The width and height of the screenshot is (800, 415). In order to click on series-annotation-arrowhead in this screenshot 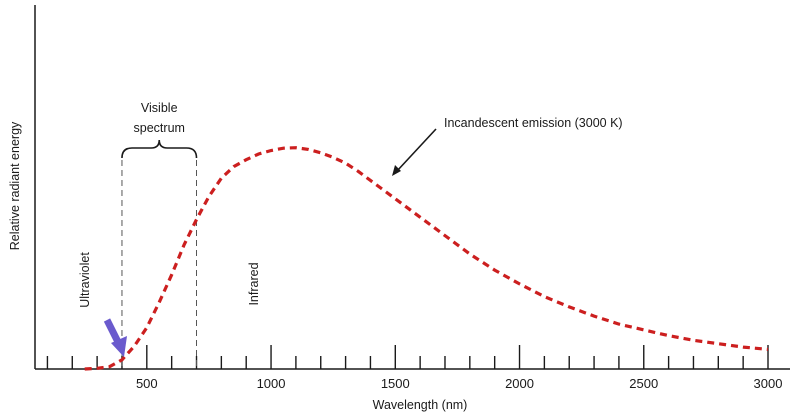, I will do `click(396, 170)`.